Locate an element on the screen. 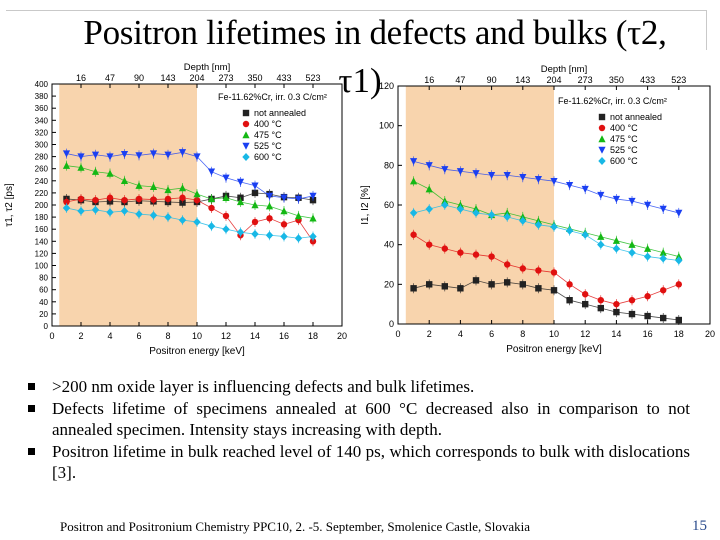  x-tick-label: 12 is located at coordinates (585, 334).